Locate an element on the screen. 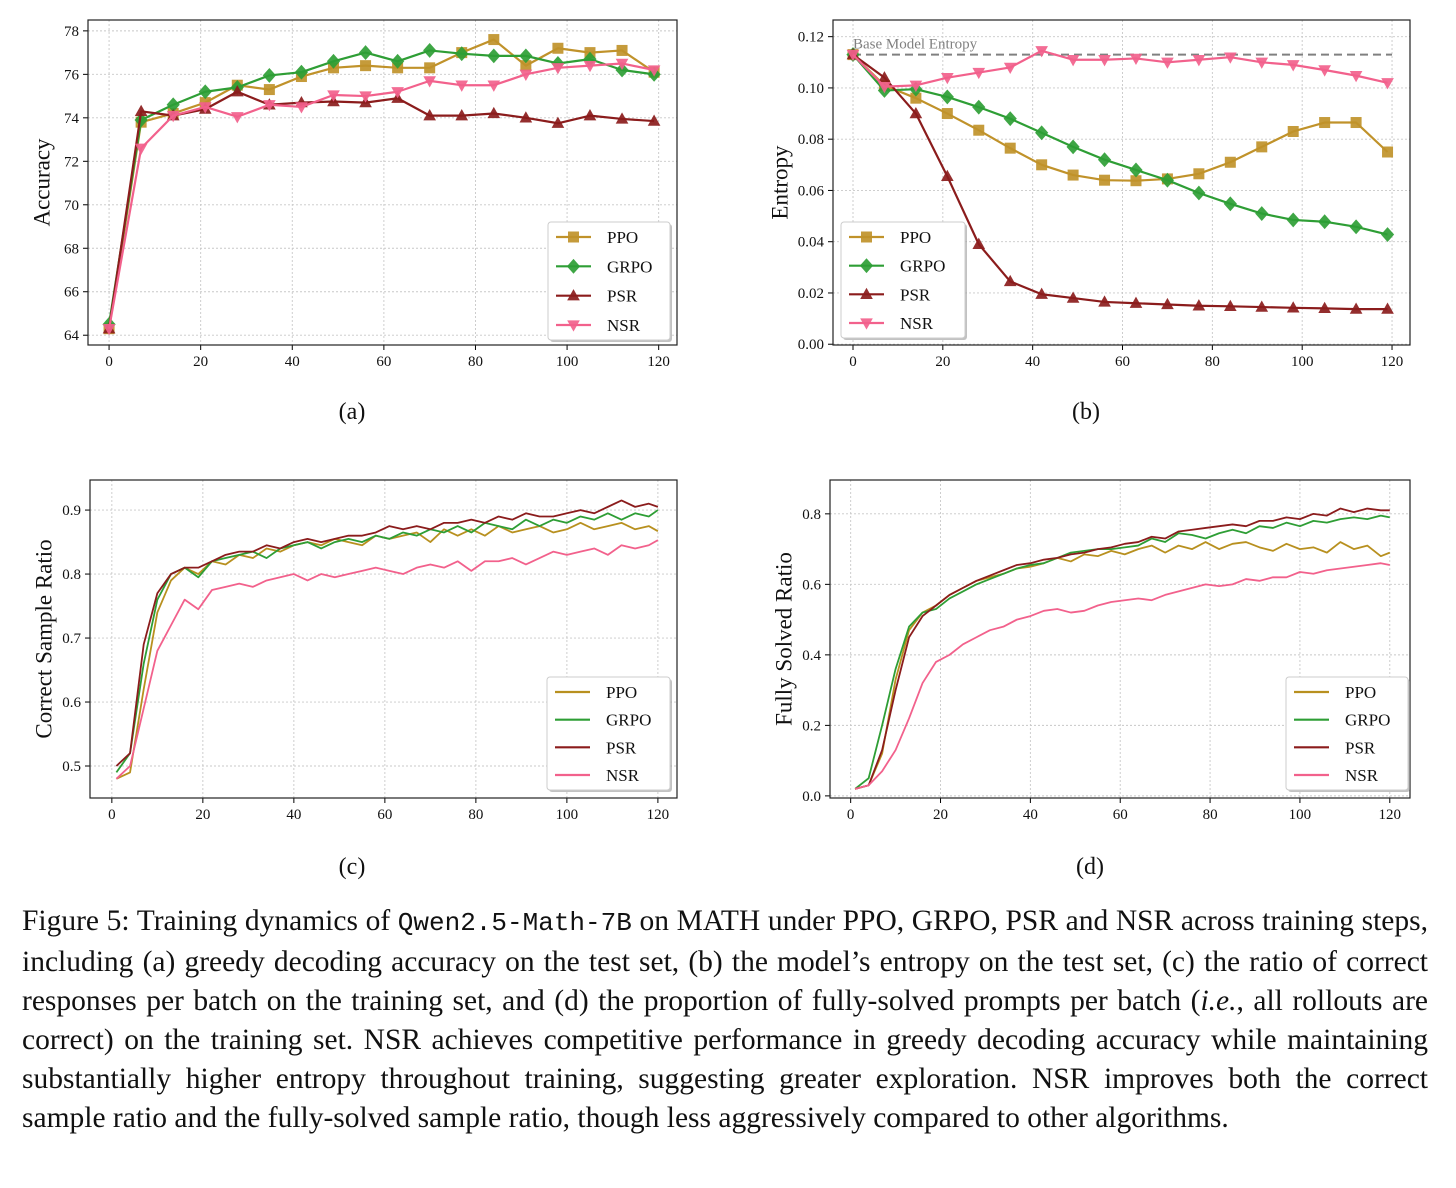 The image size is (1456, 1188). legend-label-psr: PSR is located at coordinates (1360, 747).